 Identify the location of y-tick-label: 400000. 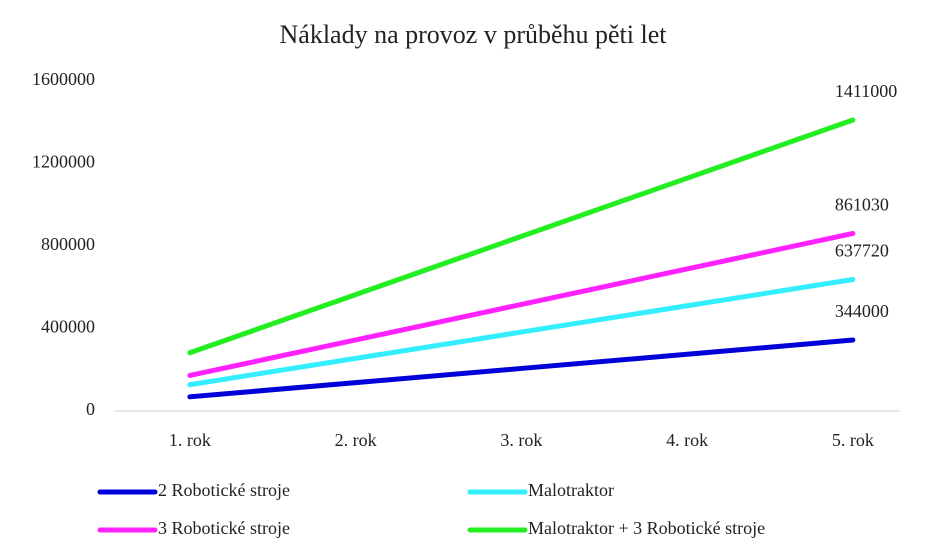
(68, 327).